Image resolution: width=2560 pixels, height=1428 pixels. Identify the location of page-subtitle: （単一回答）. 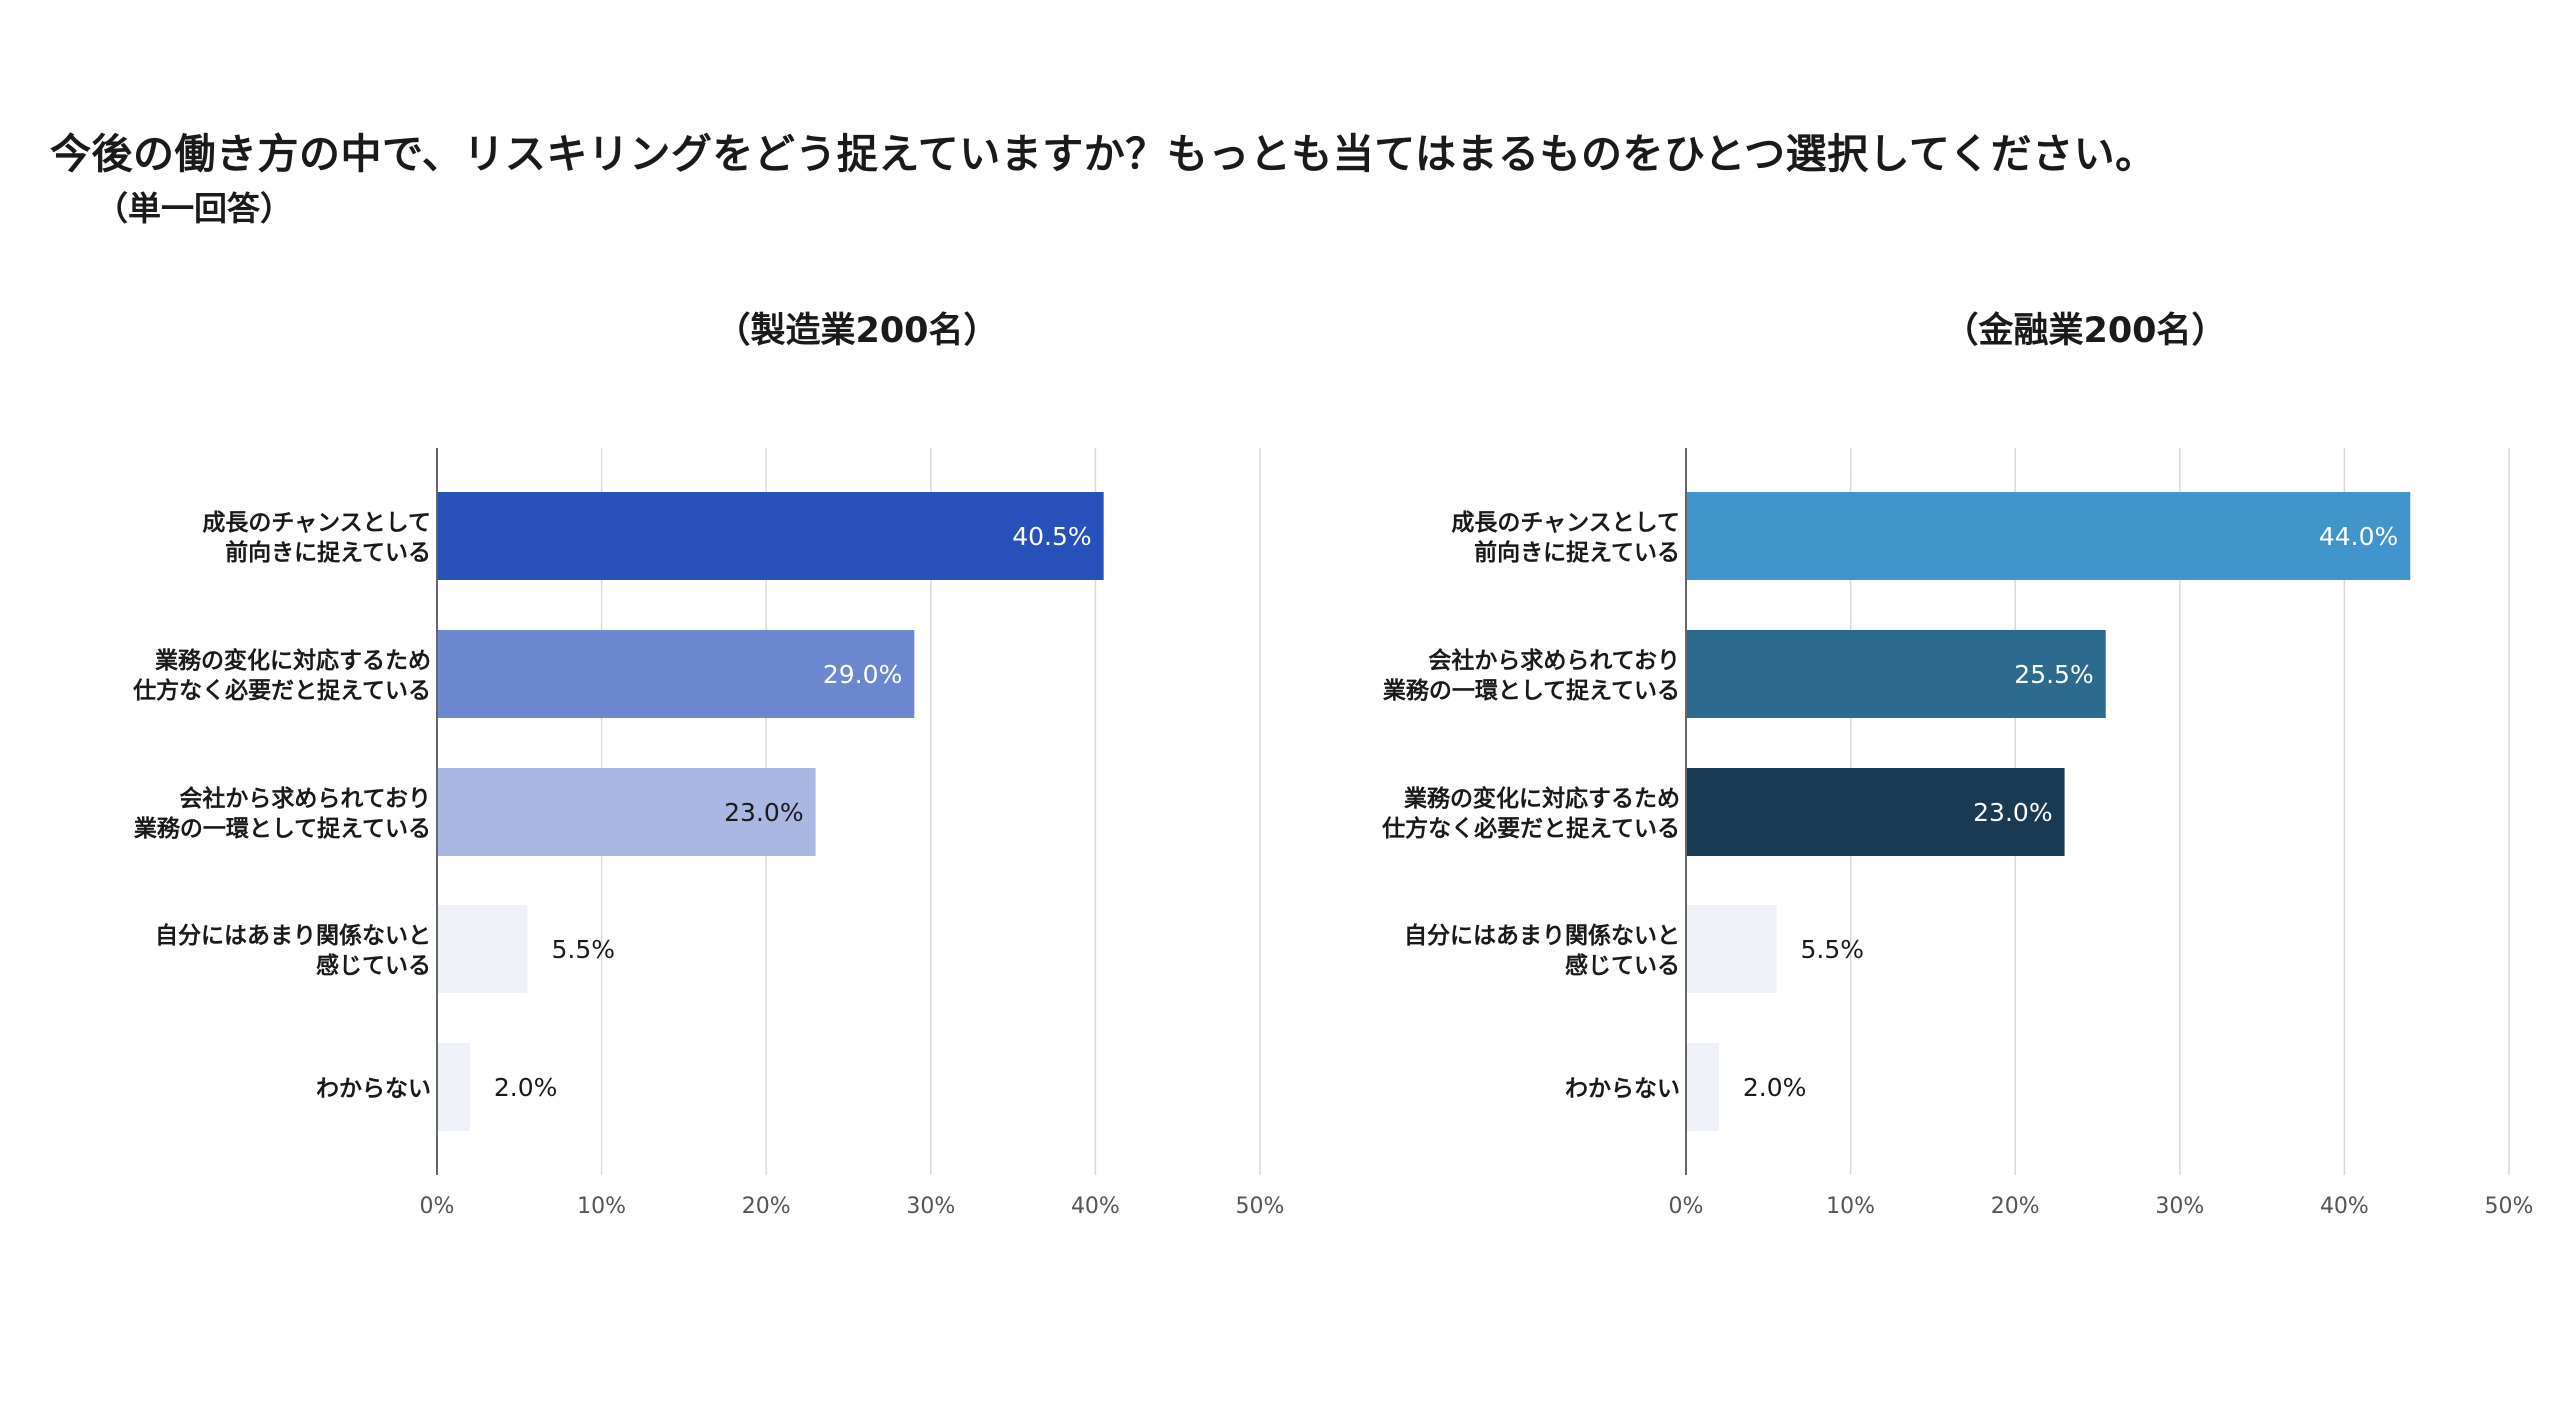
(194, 208).